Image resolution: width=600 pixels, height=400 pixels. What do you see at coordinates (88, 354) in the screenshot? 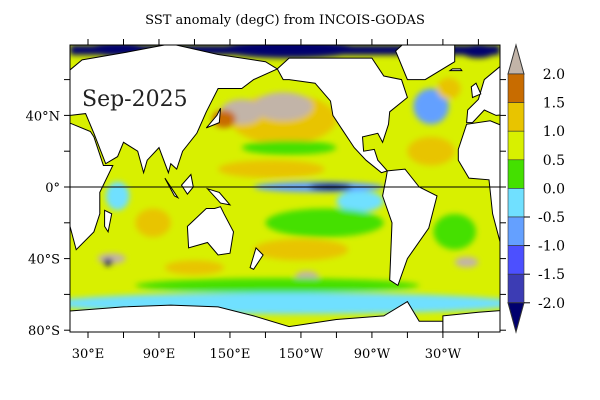
I see `x-tick-label: 30°E` at bounding box center [88, 354].